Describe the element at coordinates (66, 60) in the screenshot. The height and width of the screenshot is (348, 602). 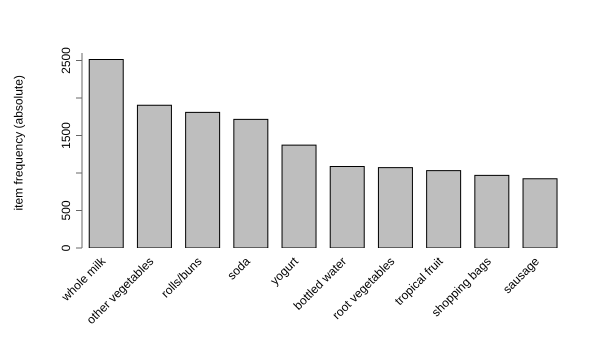
I see `y-tick-label: 2500` at that location.